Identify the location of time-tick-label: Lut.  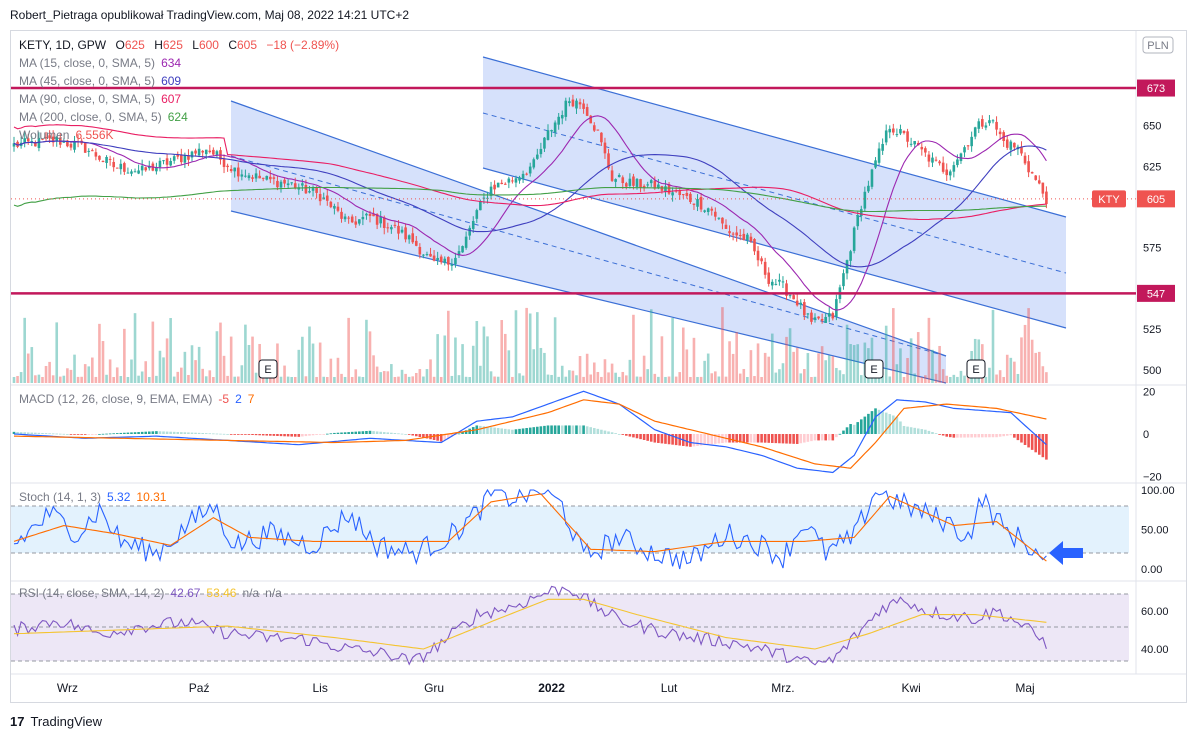
(669, 688).